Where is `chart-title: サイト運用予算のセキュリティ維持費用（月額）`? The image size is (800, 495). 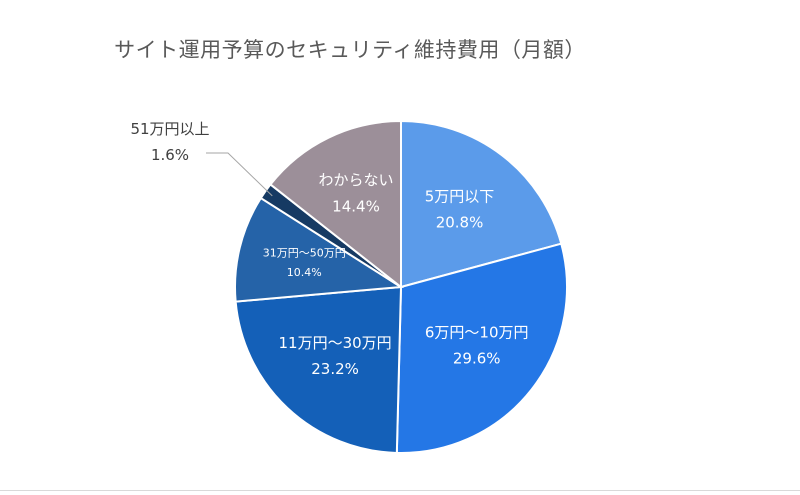 chart-title: サイト運用予算のセキュリティ維持費用（月額） is located at coordinates (350, 50).